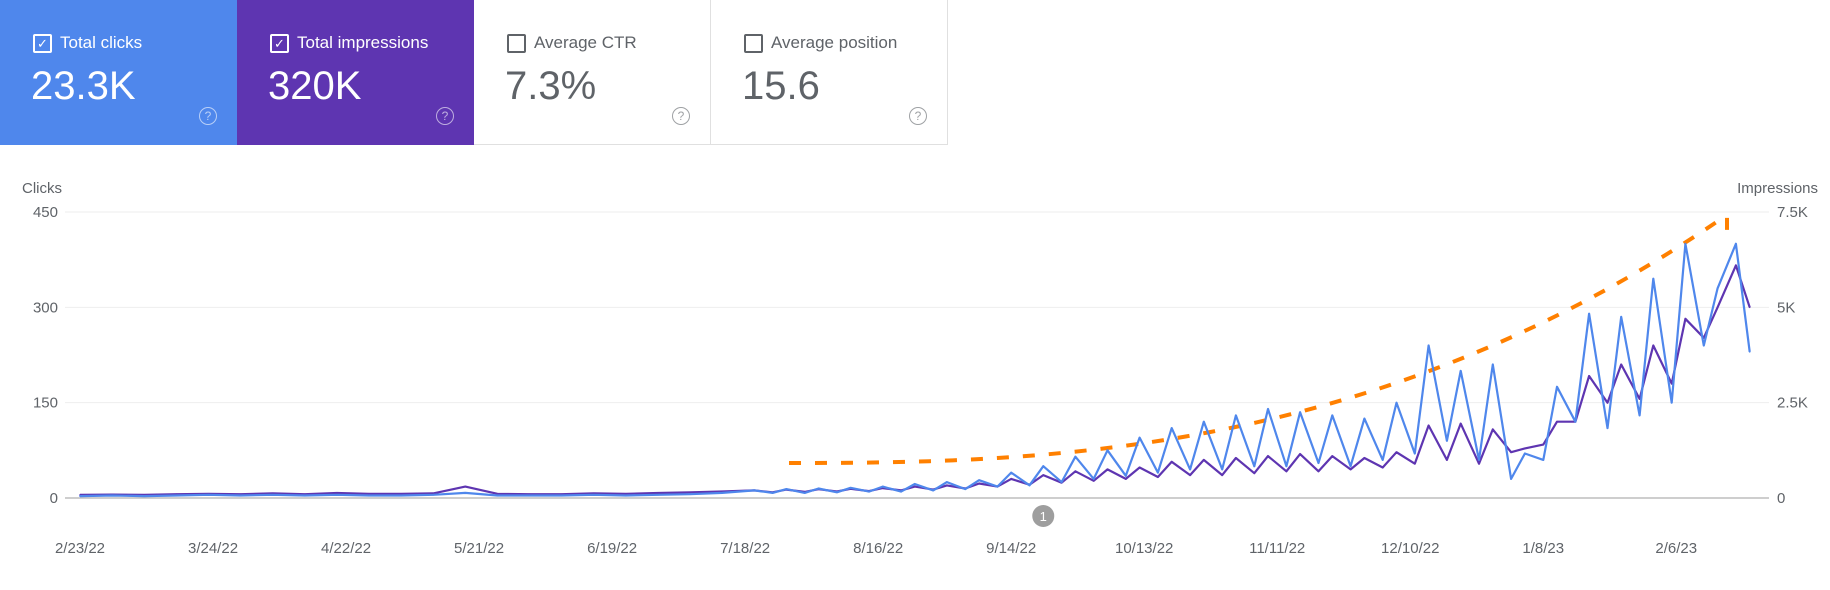  What do you see at coordinates (315, 86) in the screenshot?
I see `card-value: 320K` at bounding box center [315, 86].